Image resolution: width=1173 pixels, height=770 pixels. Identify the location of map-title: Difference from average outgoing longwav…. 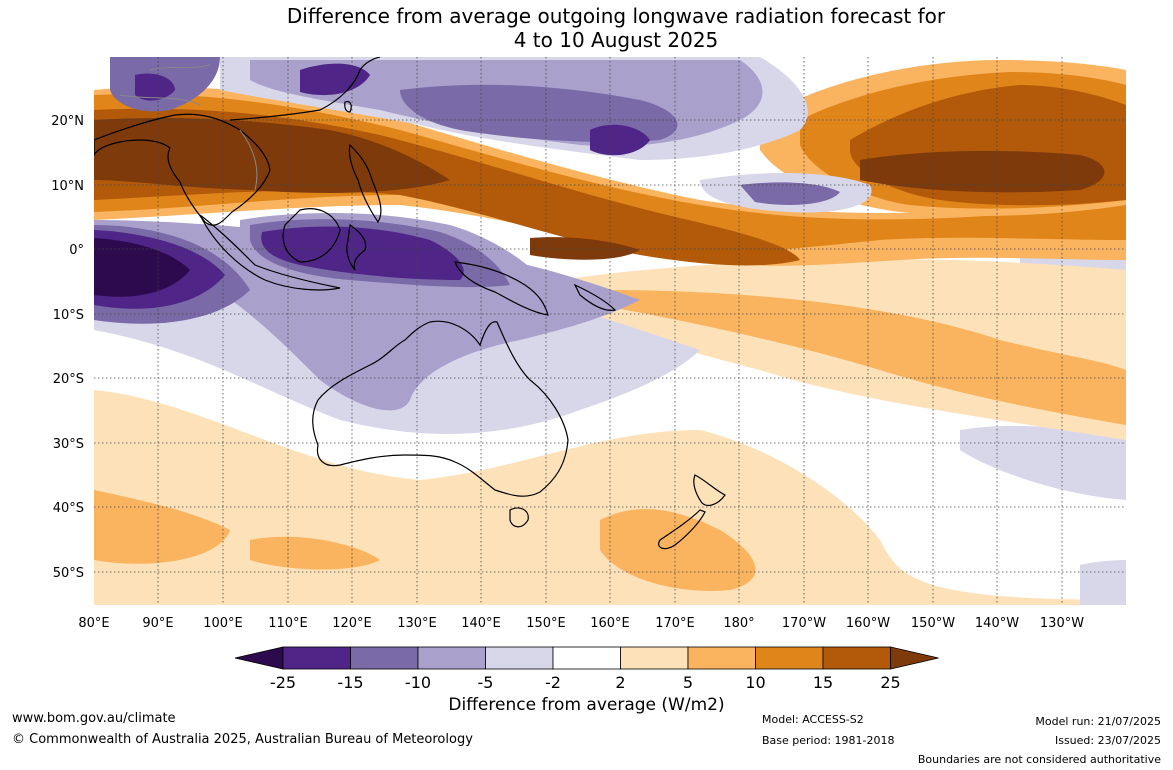
(586, 28).